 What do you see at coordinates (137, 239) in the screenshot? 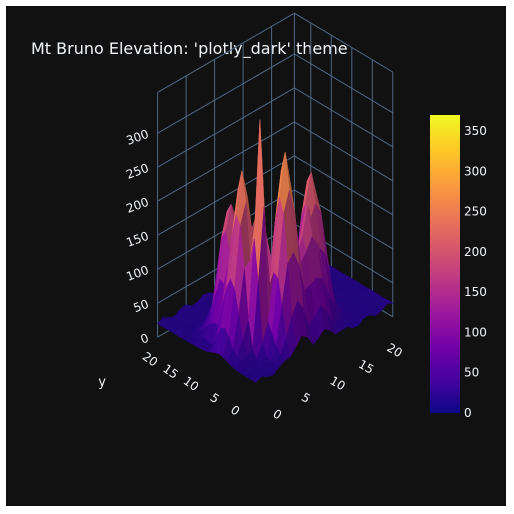
I see `z-tick-label: 150` at bounding box center [137, 239].